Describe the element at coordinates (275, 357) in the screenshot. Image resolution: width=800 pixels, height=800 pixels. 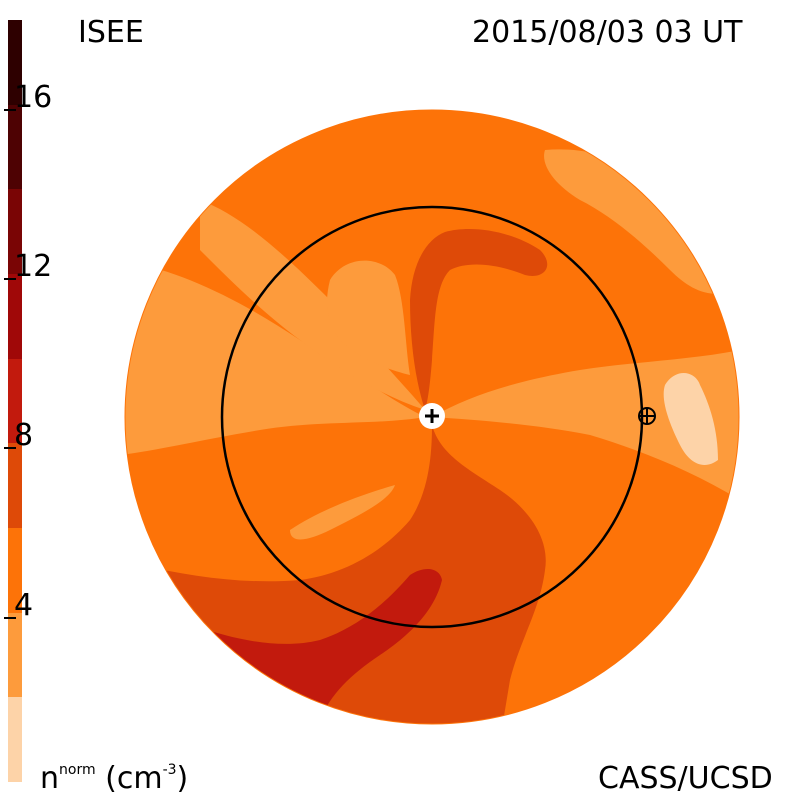
I see `density-region-light-west` at that location.